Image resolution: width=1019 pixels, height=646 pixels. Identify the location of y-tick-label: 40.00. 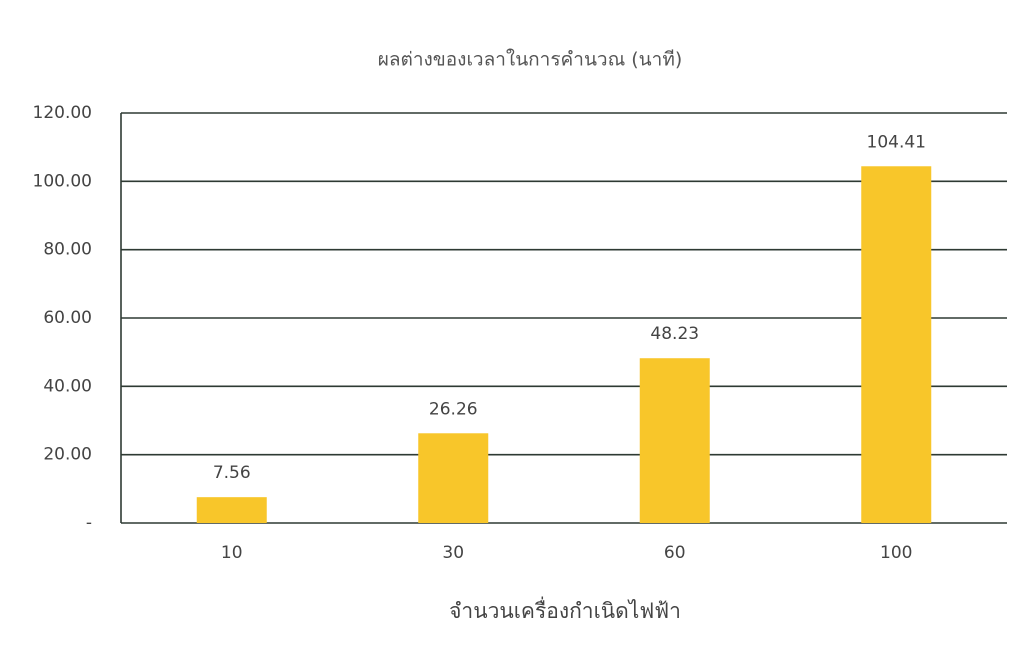
(67, 386).